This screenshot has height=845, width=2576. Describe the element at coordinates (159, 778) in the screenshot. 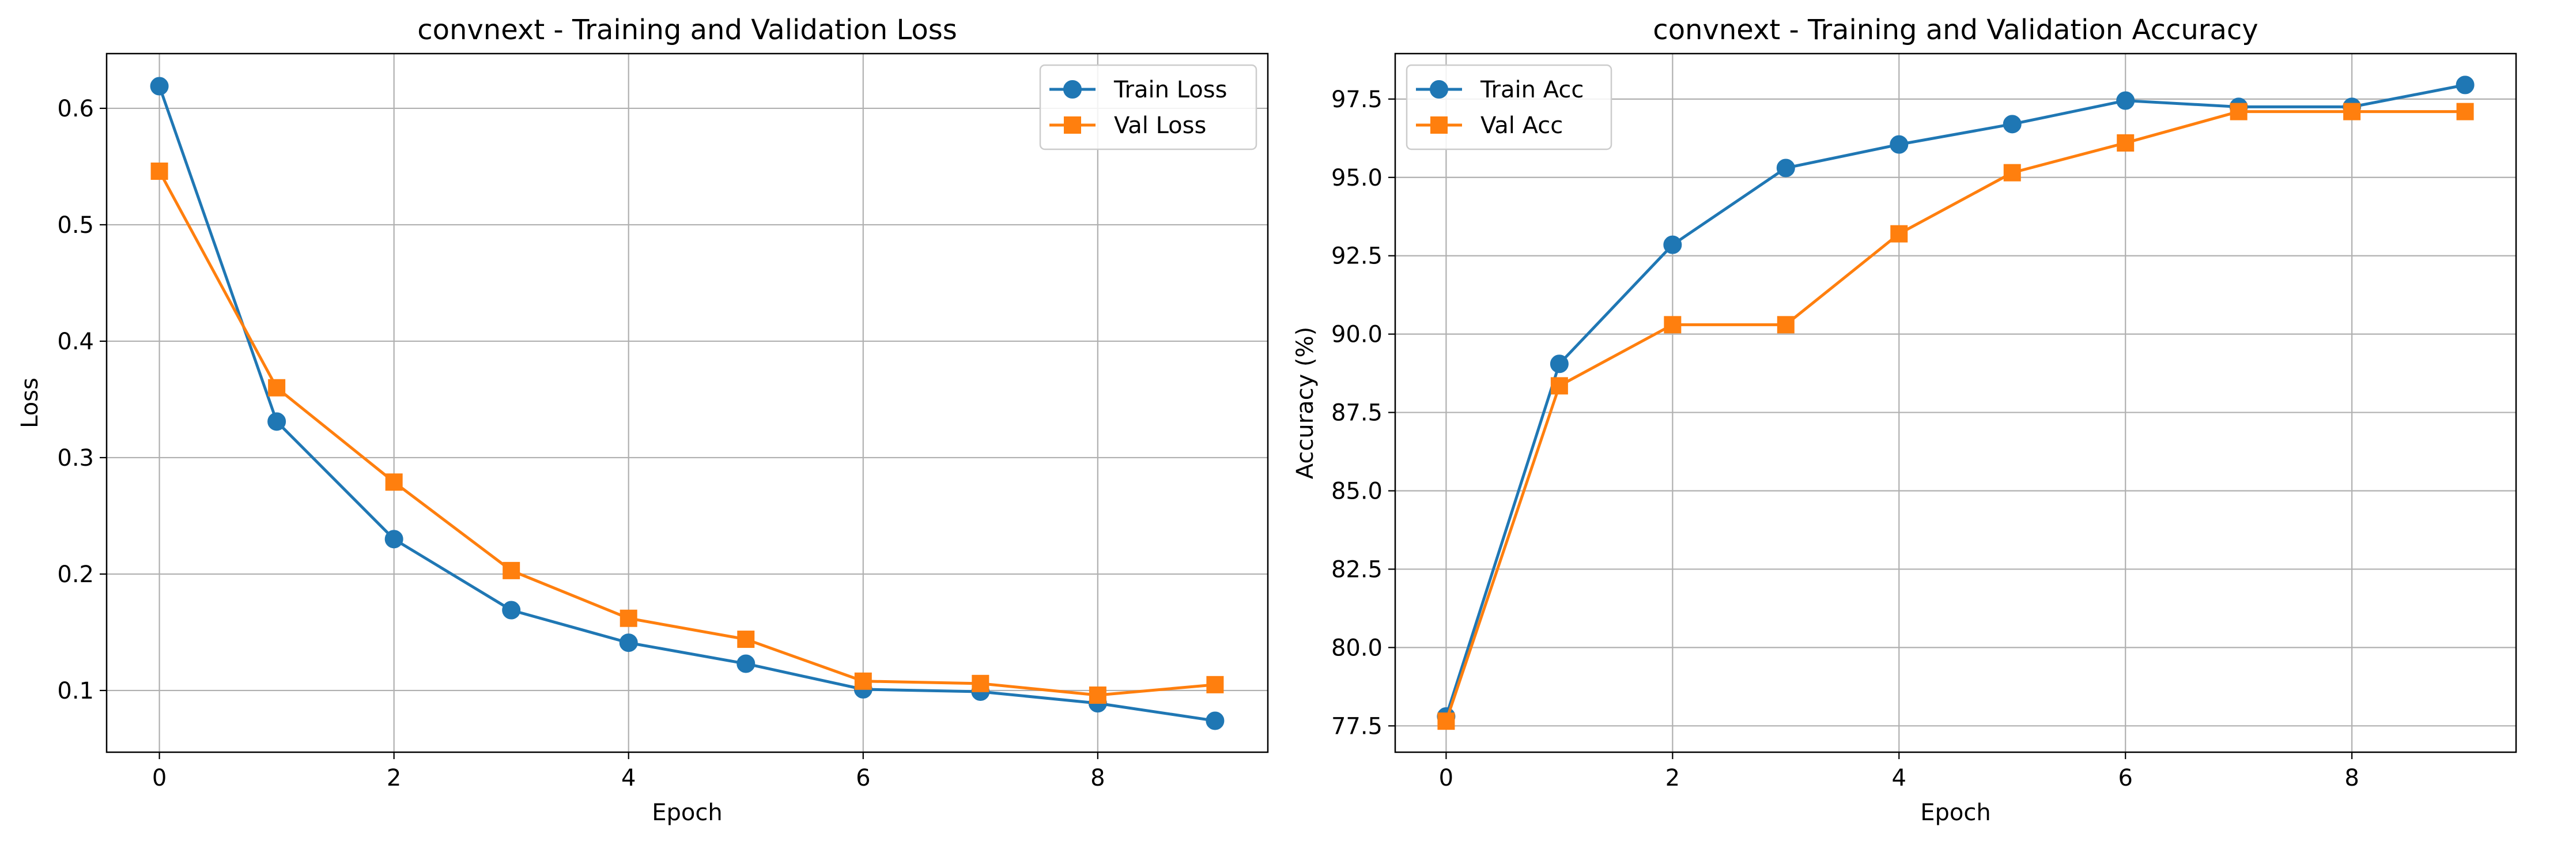

I see `loss-x-tick-label: 0` at that location.